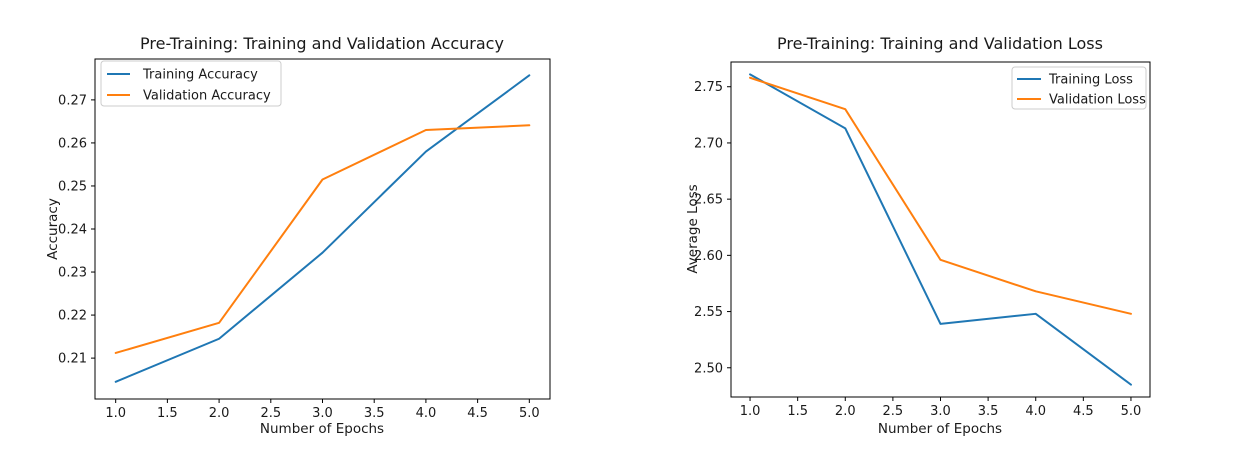 The width and height of the screenshot is (1250, 460). I want to click on y-tick-label: 2.75, so click(708, 87).